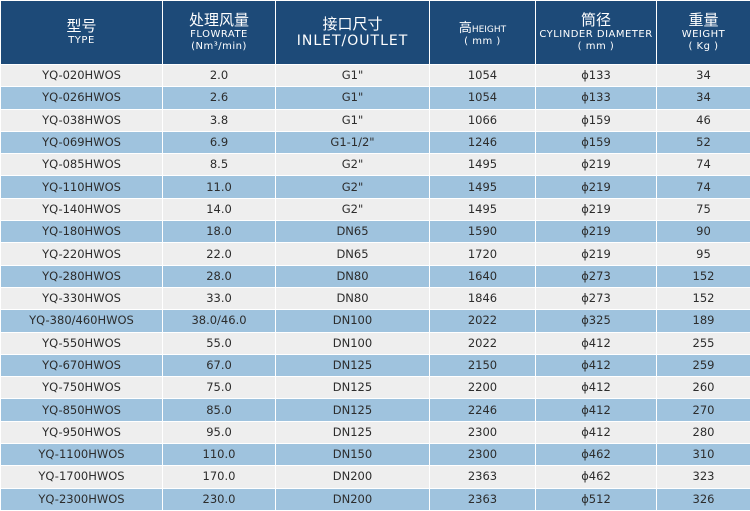  I want to click on cell-flowrate: 67.0, so click(219, 365).